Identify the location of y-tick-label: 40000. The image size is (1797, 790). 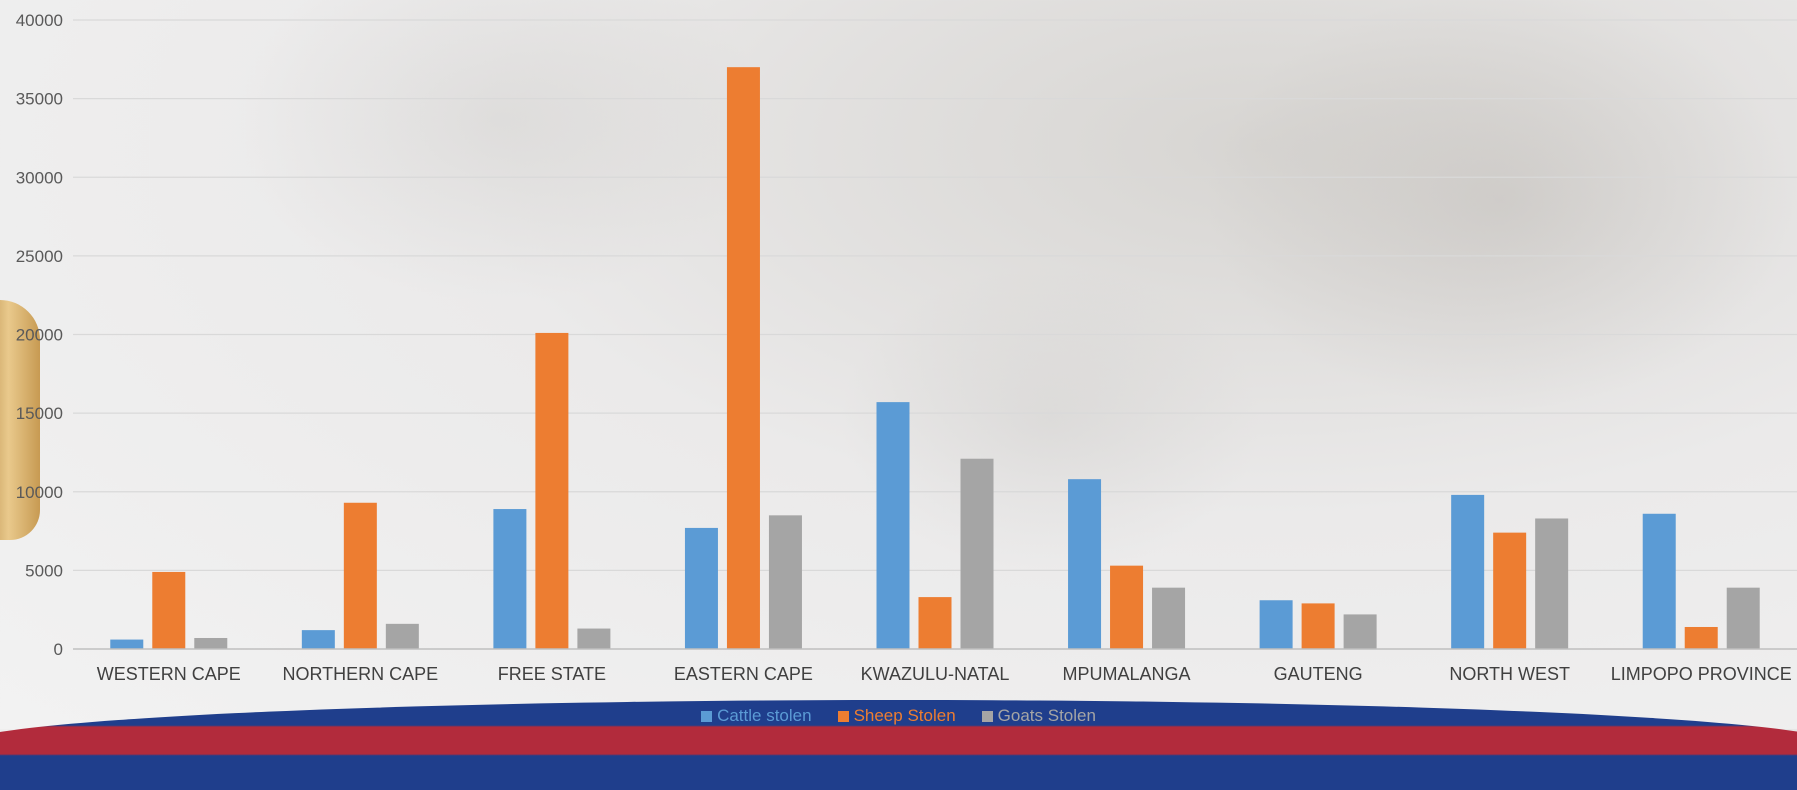
(39, 20).